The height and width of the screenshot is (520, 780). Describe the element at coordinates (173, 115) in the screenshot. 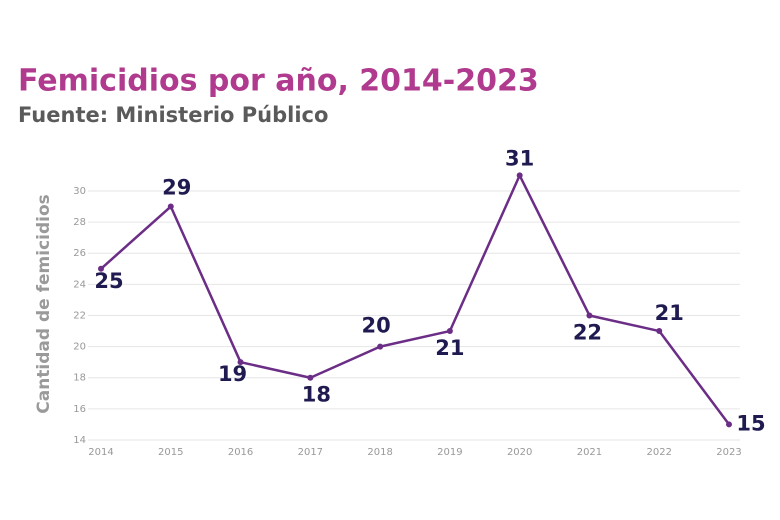

I see `chart-subtitle: Fuente: Ministerio Público` at that location.